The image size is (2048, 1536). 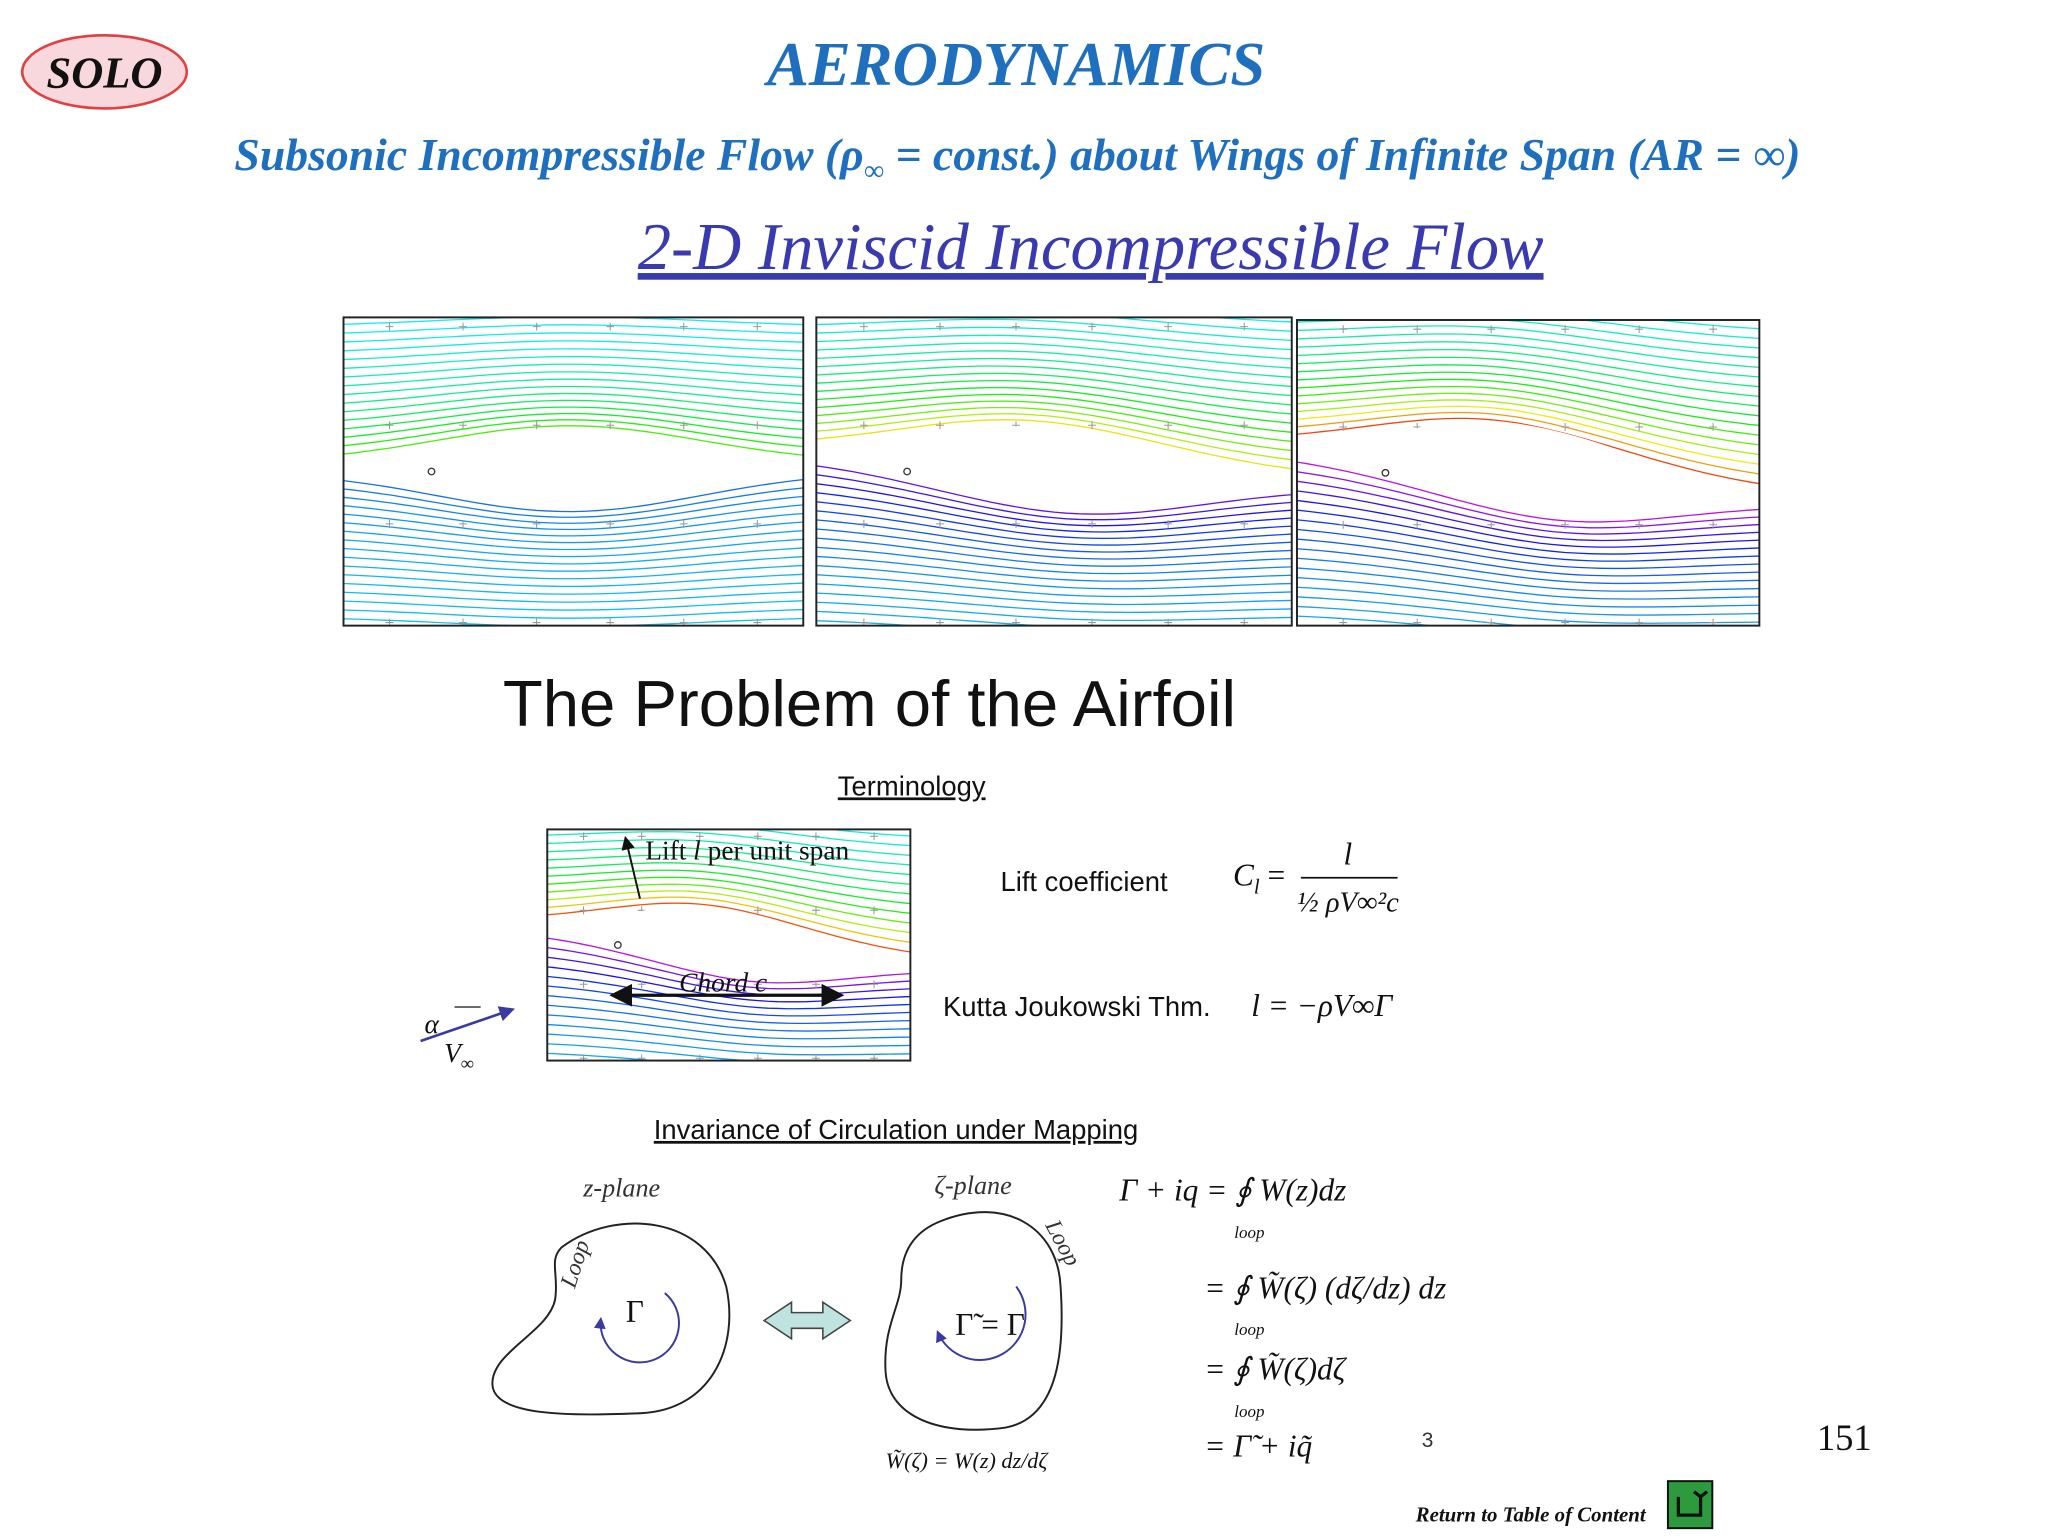 I want to click on lift-formula-lhs: Cl =, so click(x=1259, y=878).